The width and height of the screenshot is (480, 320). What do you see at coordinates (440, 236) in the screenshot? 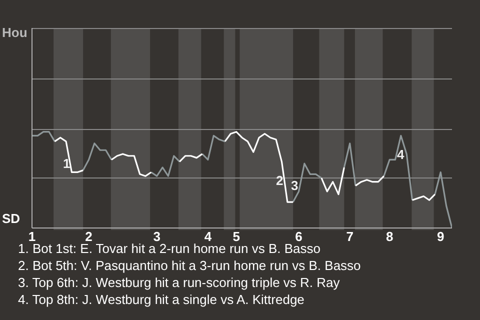
I see `x-tick-label: 9` at bounding box center [440, 236].